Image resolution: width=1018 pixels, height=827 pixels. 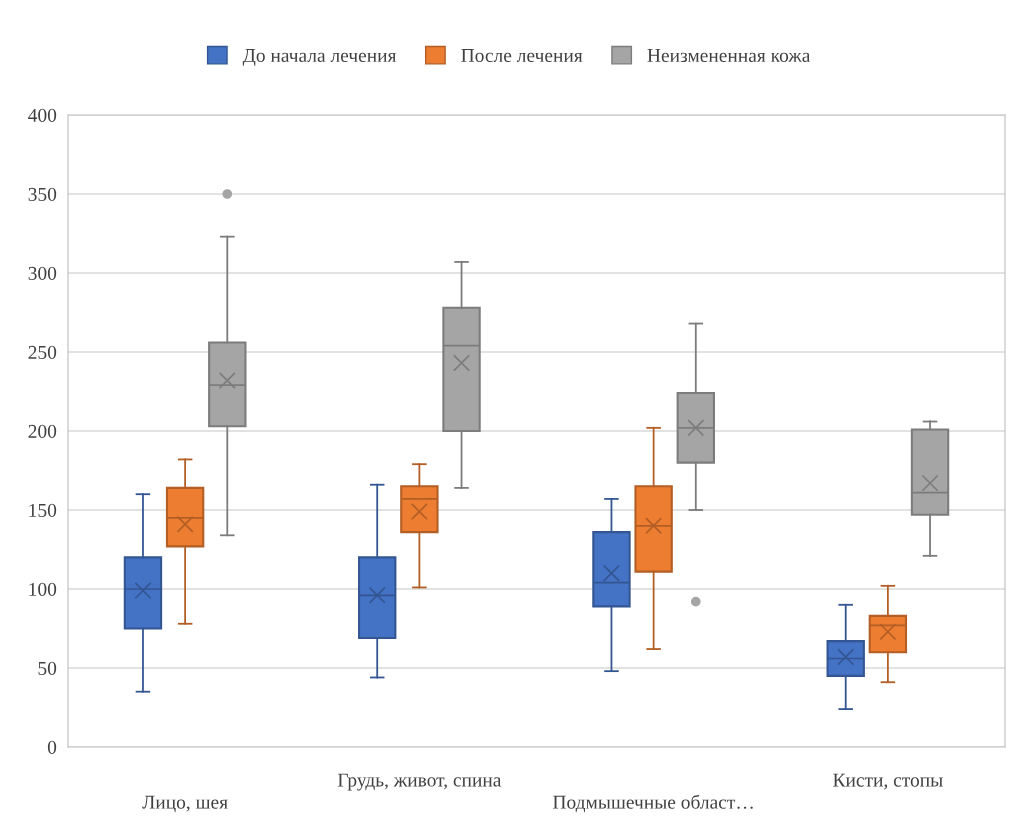 I want to click on legend-label: Неизмененная кожа, so click(x=729, y=55).